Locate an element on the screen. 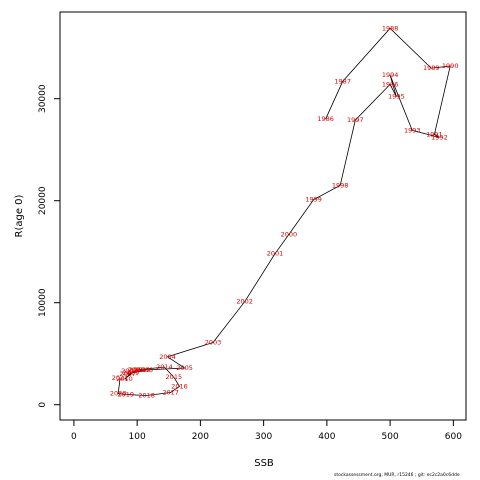  year-label-2004: 2004 is located at coordinates (167, 357).